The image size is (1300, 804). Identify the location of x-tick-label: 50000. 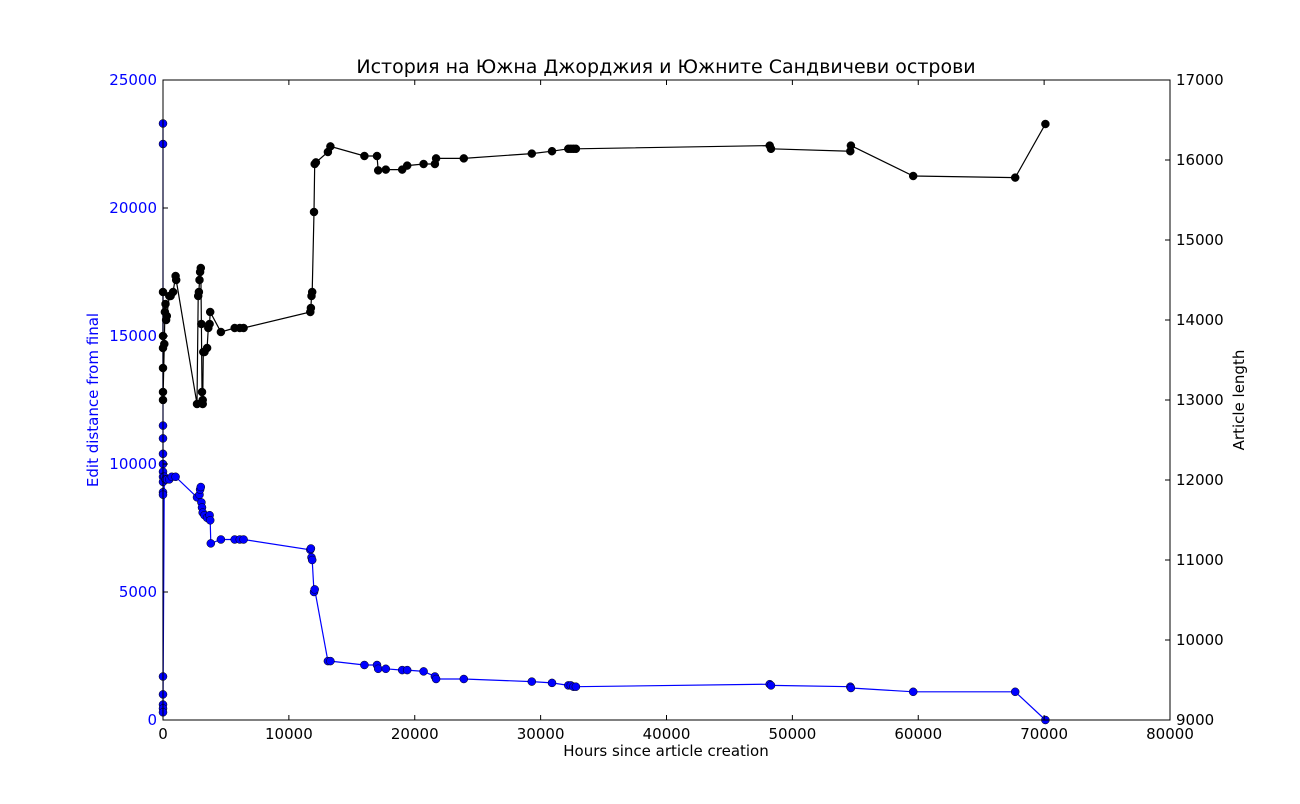
(793, 734).